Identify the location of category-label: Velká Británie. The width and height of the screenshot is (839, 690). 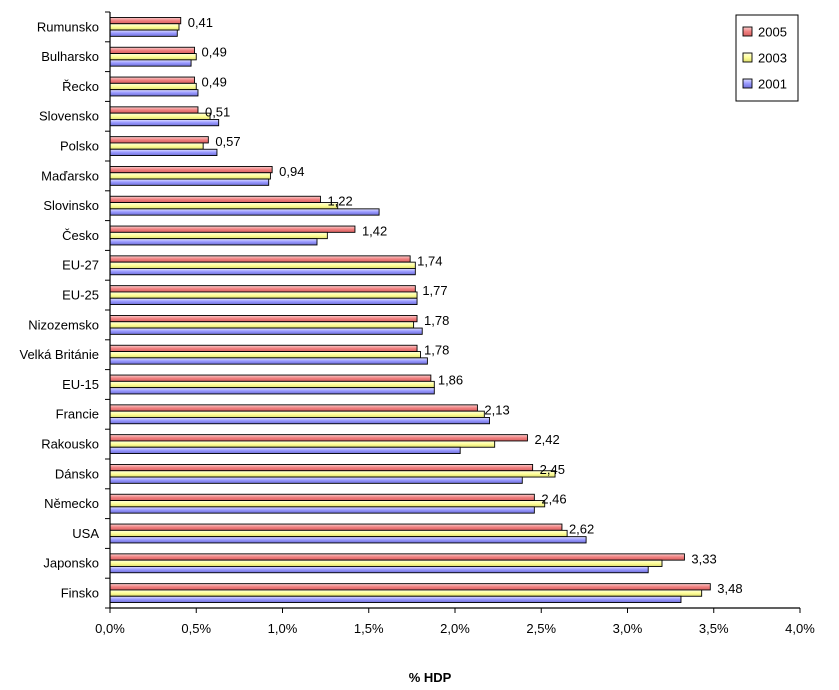
(60, 354).